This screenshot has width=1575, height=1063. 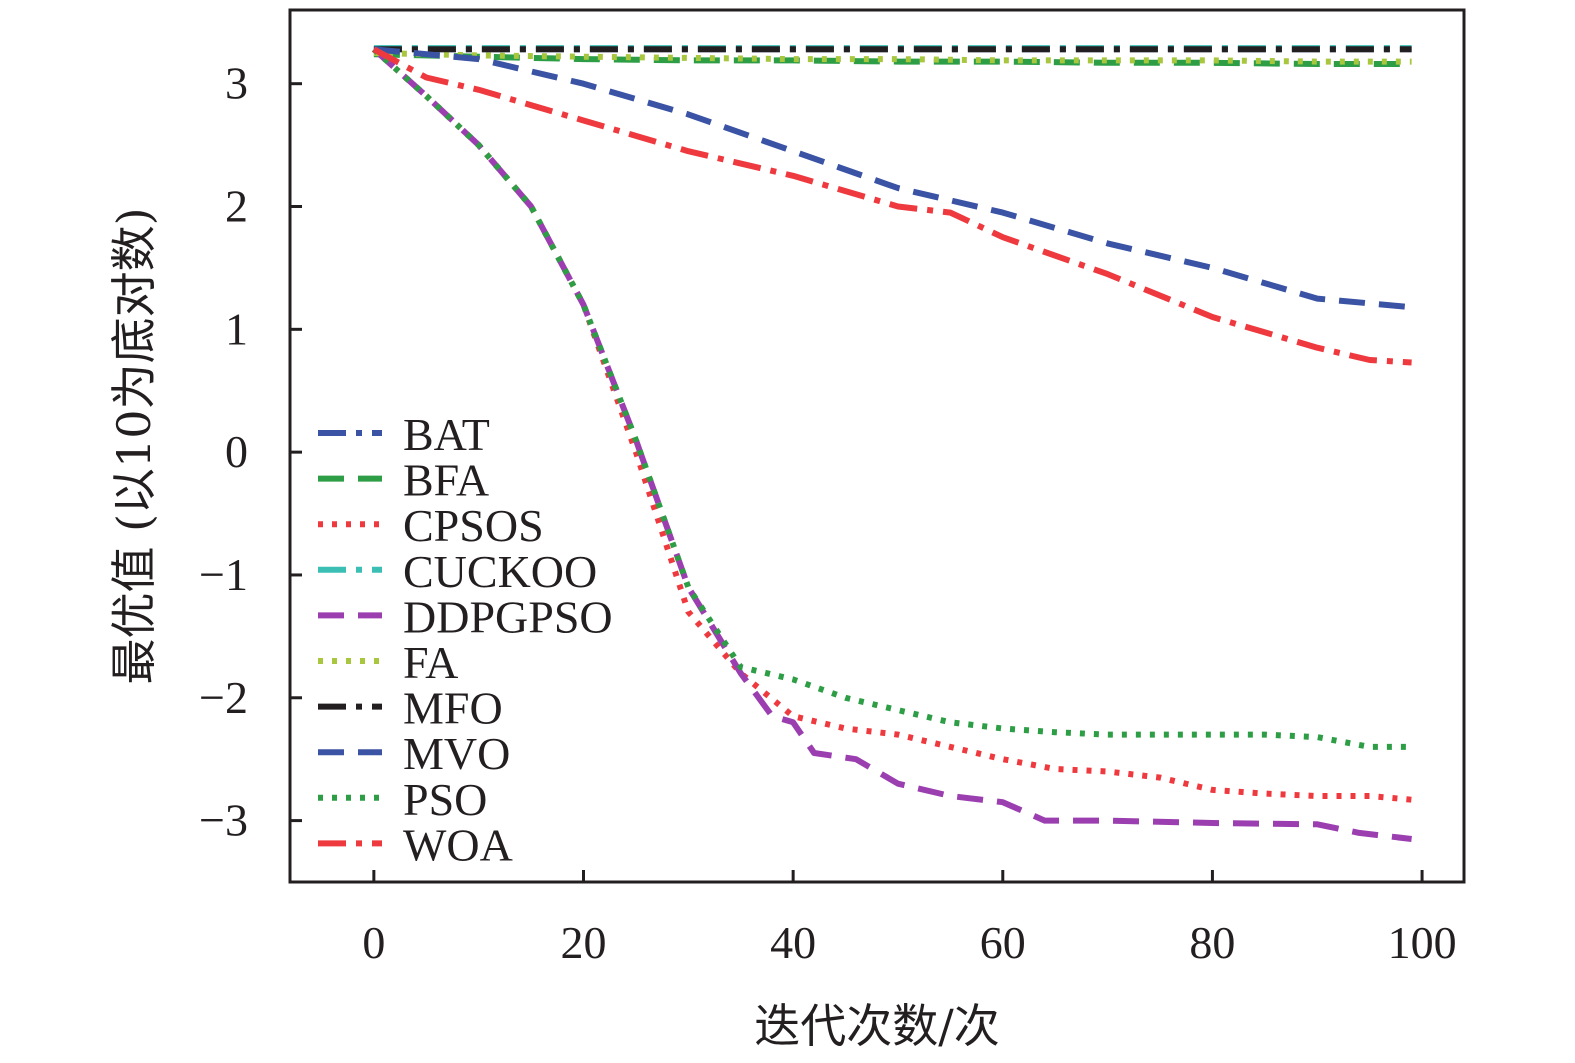 I want to click on y-tick-label: 3, so click(x=236, y=83).